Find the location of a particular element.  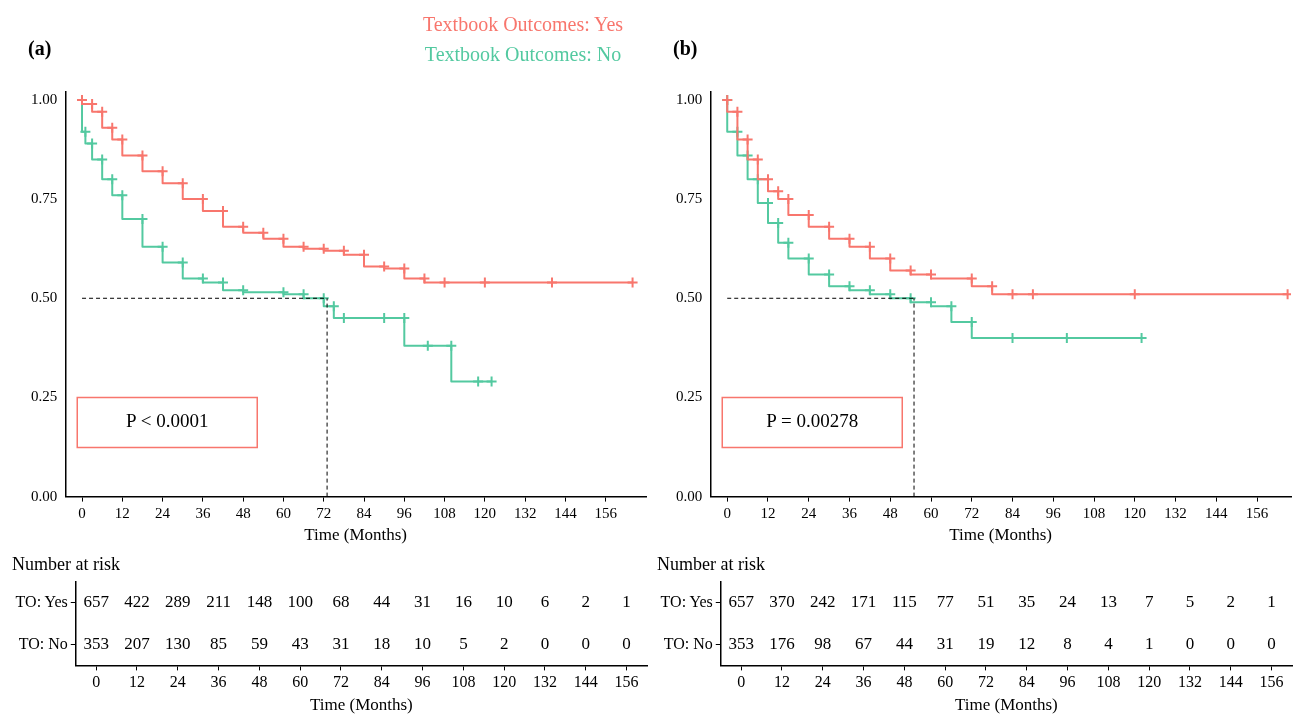

data-label: 18 is located at coordinates (382, 643).